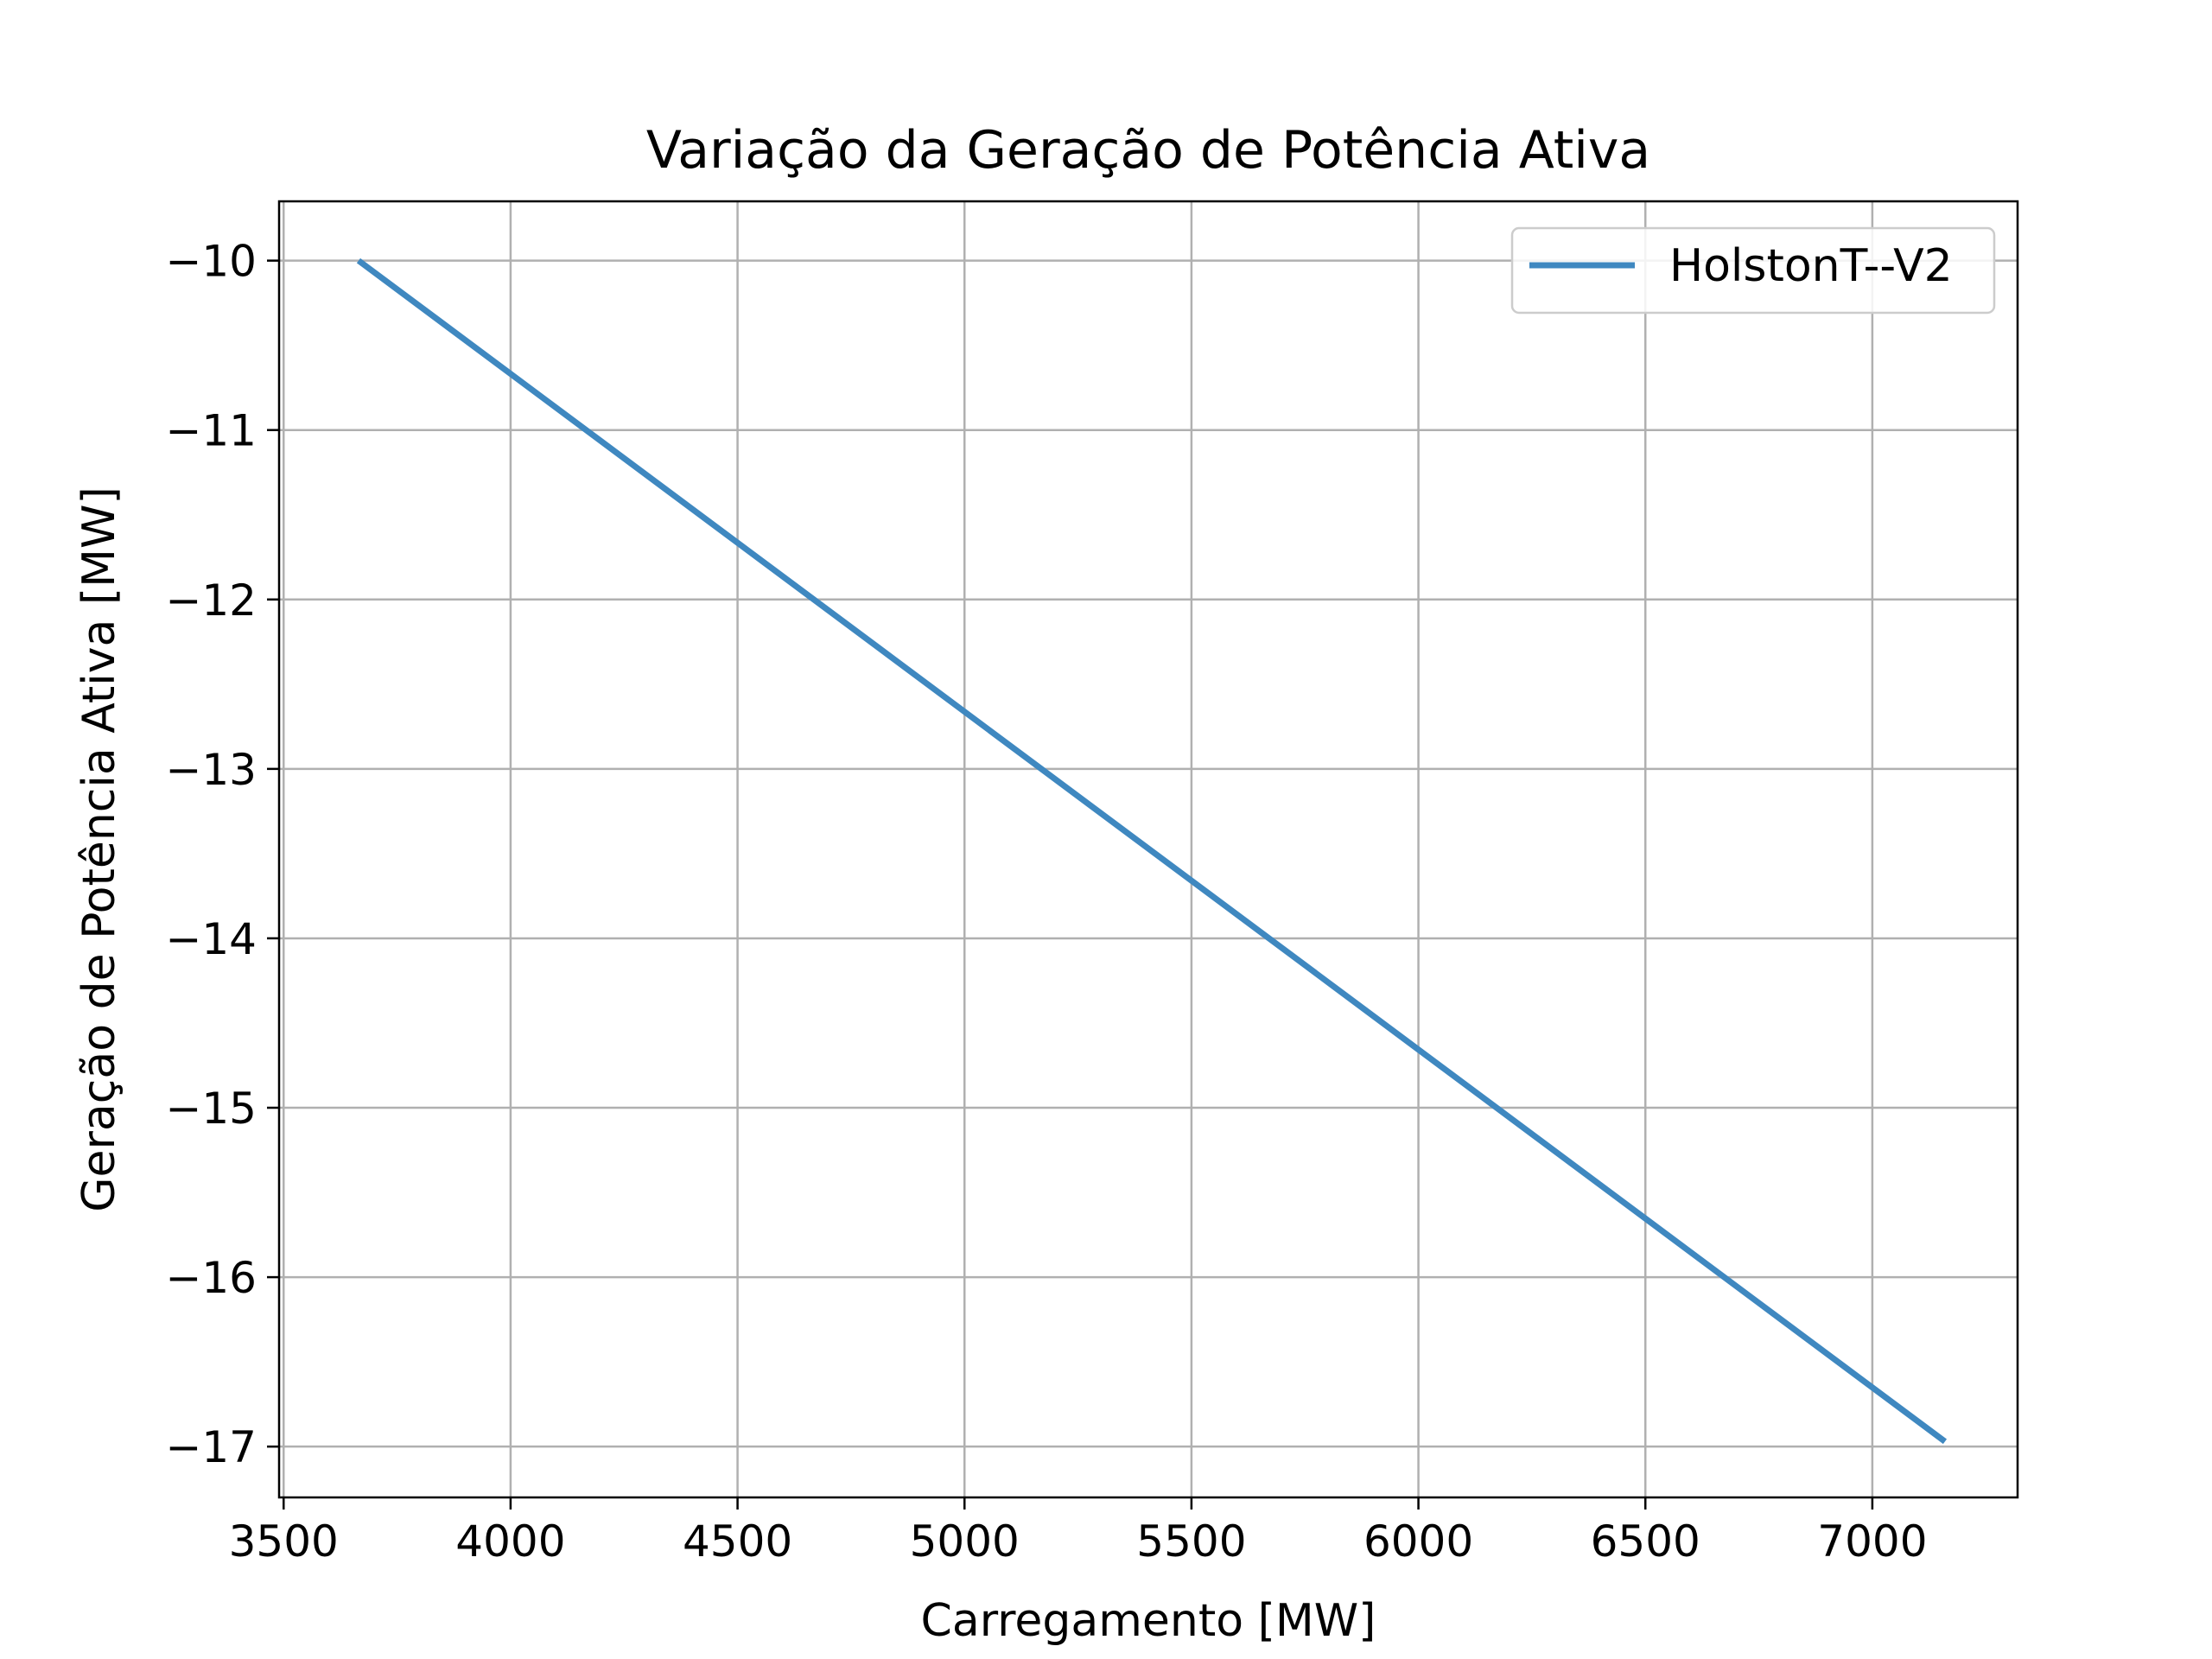  I want to click on legend-label: HolstonT--V2, so click(1811, 266).